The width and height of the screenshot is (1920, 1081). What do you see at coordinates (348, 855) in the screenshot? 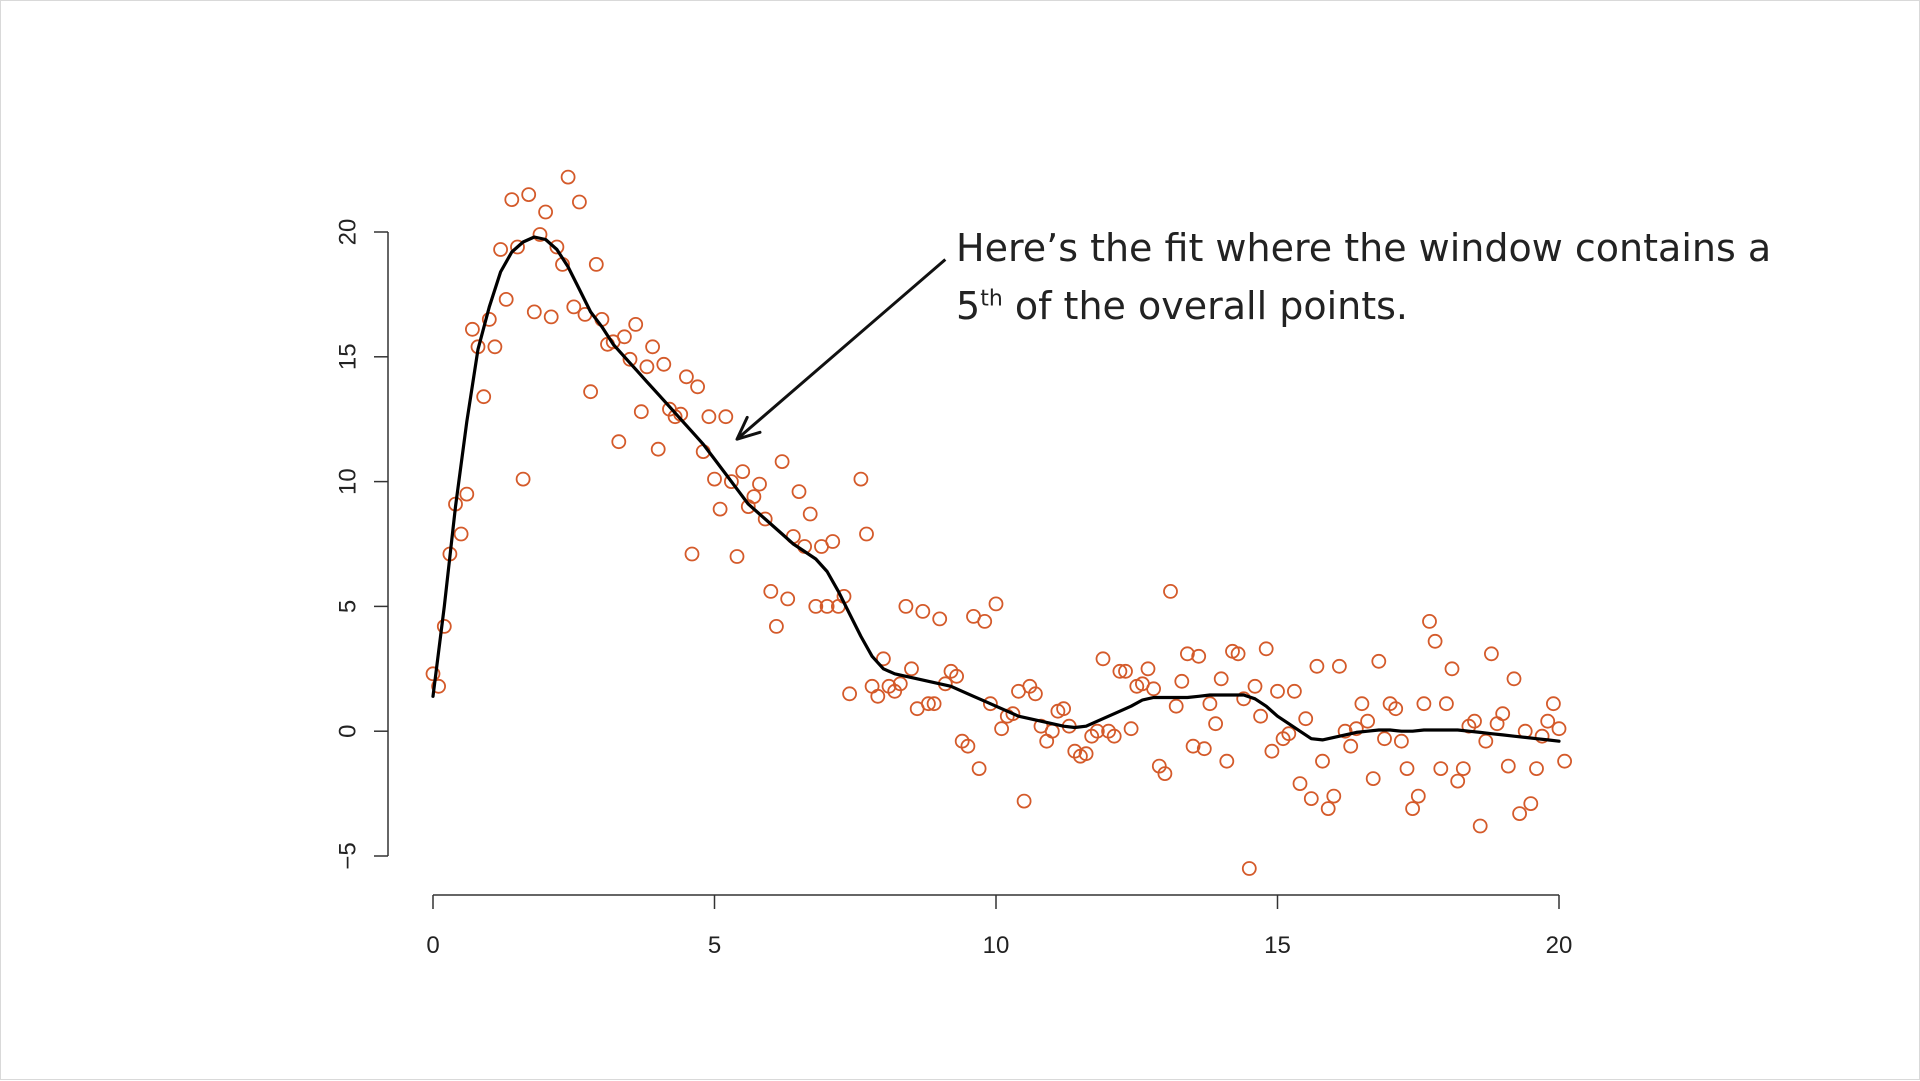
I see `y-tick-label: −5` at bounding box center [348, 855].